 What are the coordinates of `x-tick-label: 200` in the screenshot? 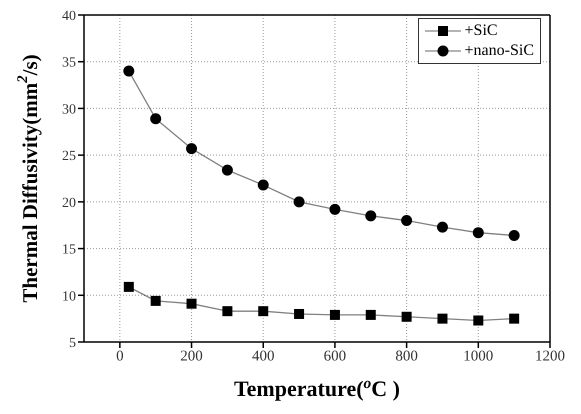 It's located at (191, 356).